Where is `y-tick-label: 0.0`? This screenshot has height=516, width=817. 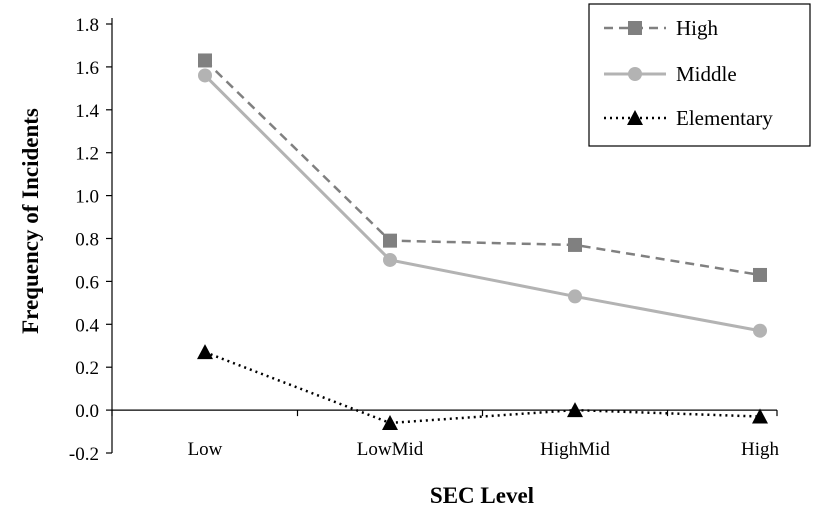 y-tick-label: 0.0 is located at coordinates (87, 411).